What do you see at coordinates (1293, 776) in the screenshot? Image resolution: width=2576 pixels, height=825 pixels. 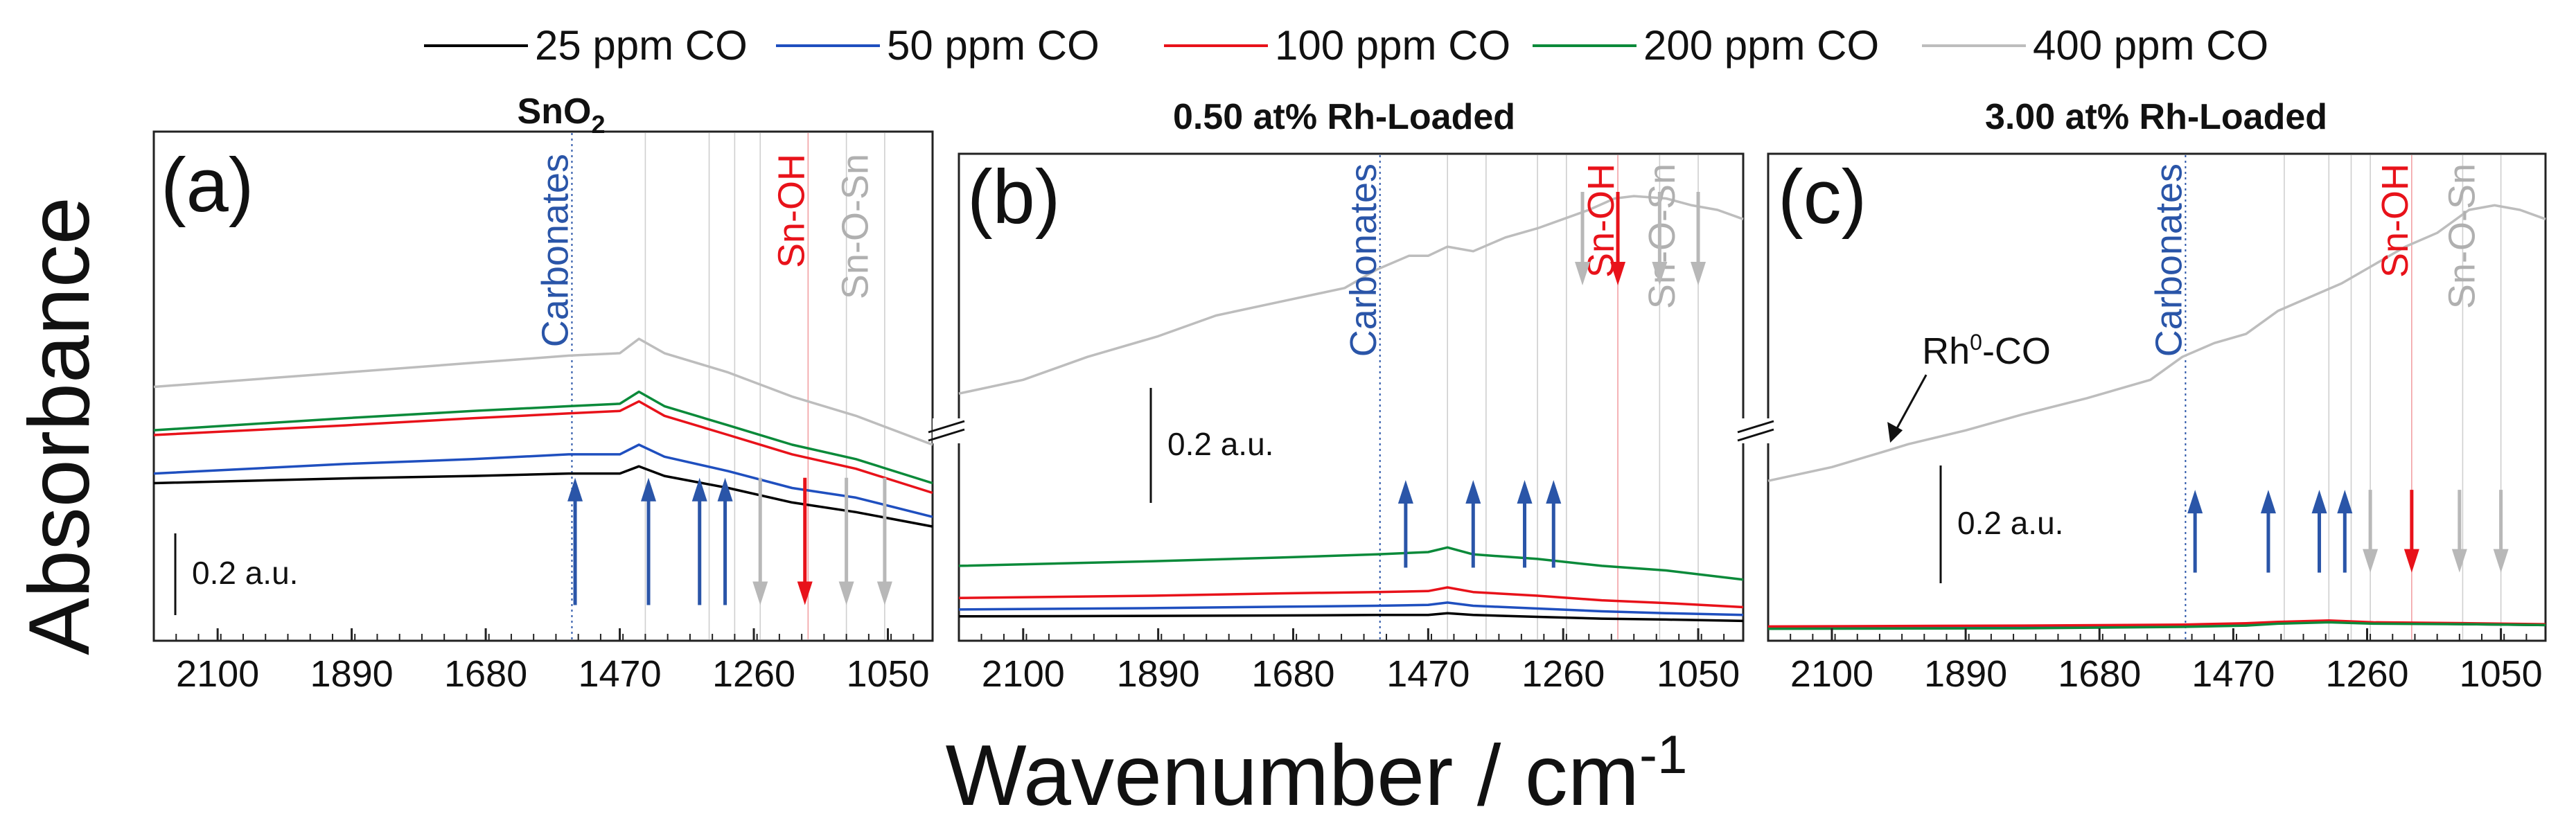 I see `x-axis-label-main: Wavenumber / cm` at bounding box center [1293, 776].